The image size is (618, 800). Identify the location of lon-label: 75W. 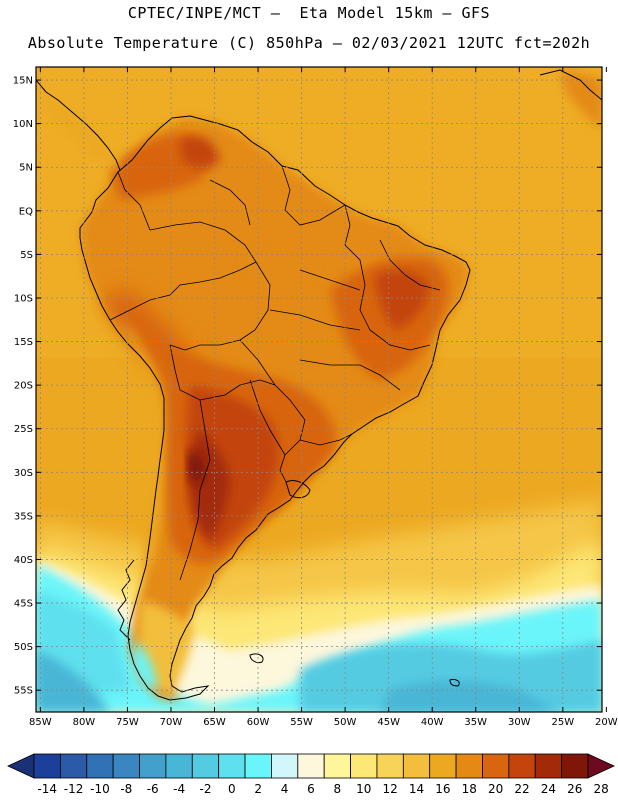
(127, 722).